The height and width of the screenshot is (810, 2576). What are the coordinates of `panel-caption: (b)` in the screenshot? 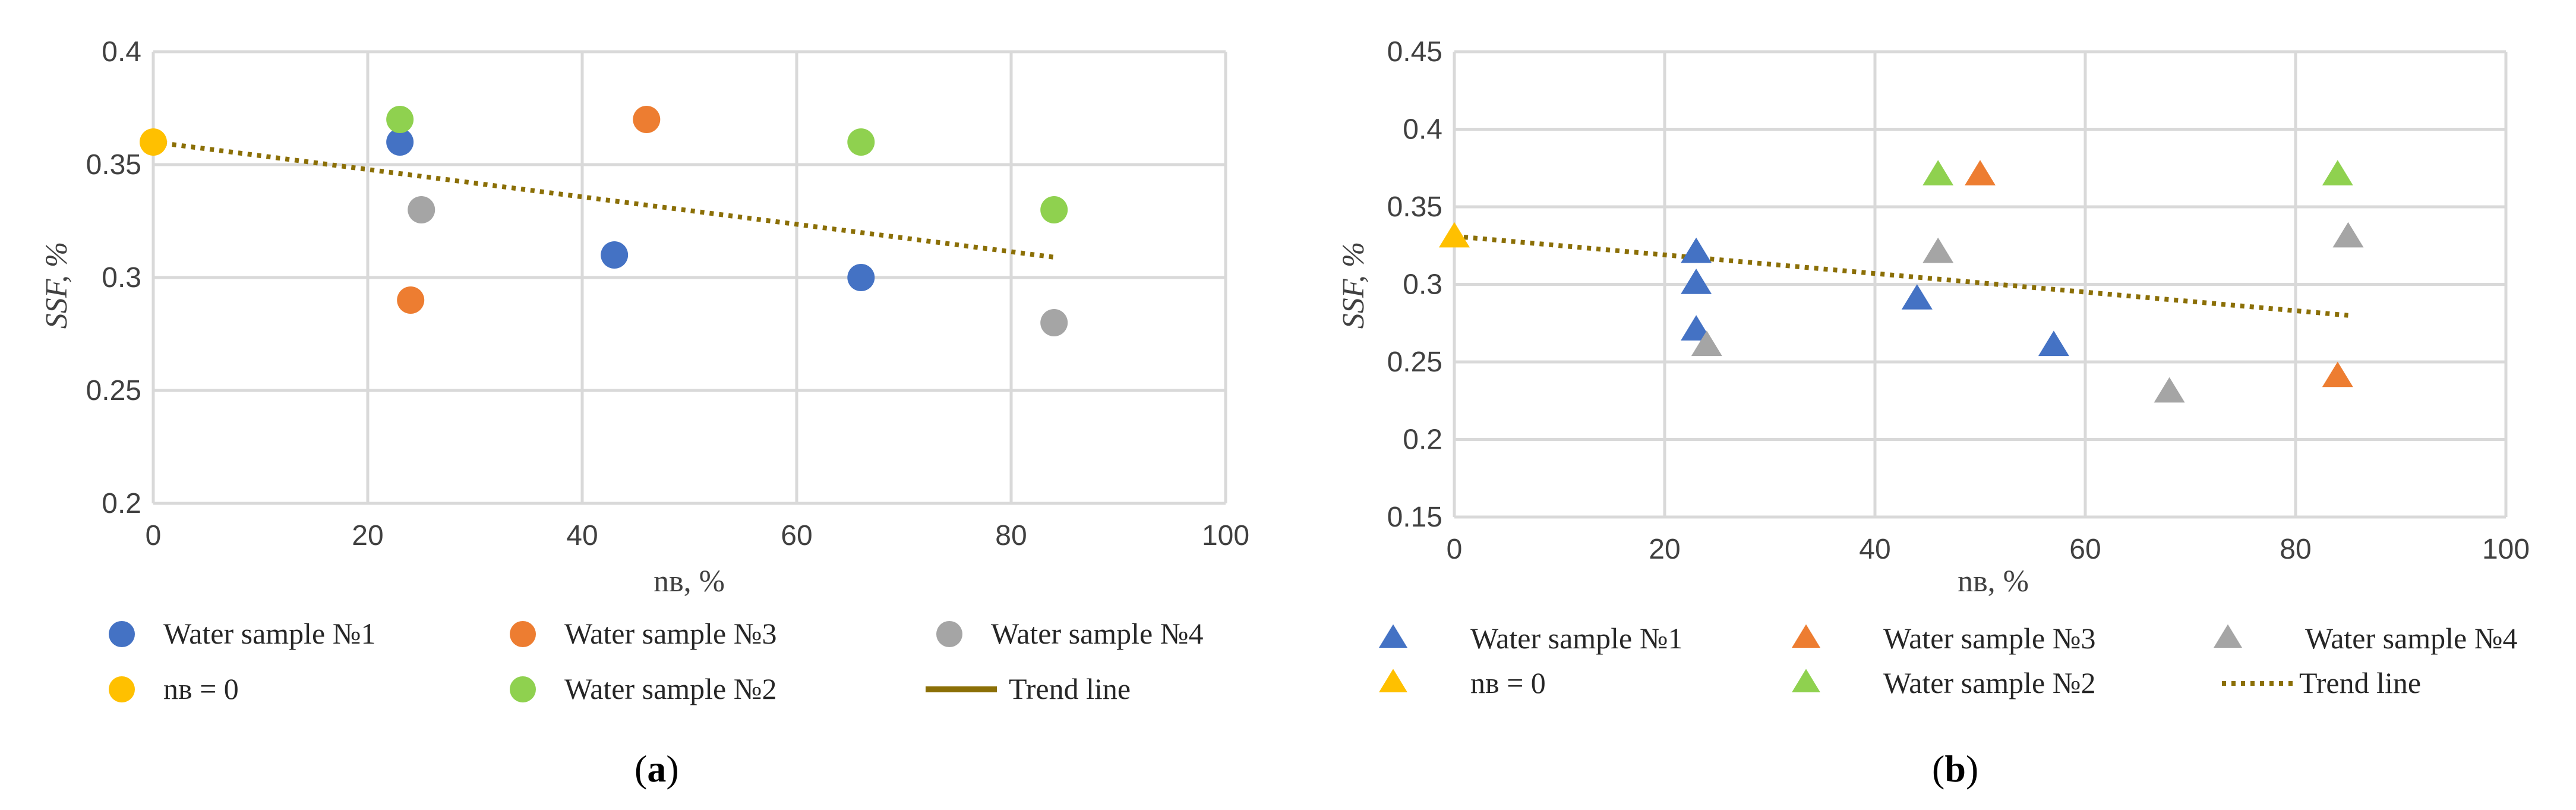 It's located at (1955, 769).